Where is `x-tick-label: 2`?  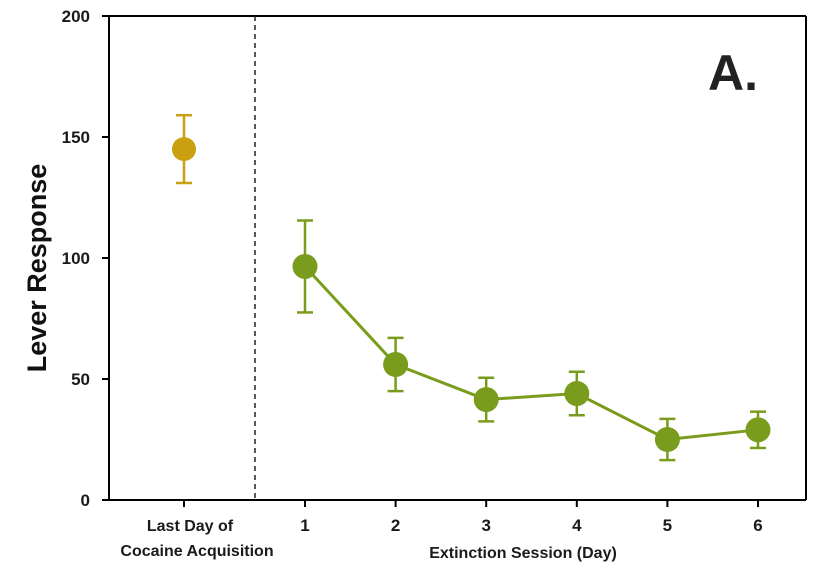 x-tick-label: 2 is located at coordinates (395, 525).